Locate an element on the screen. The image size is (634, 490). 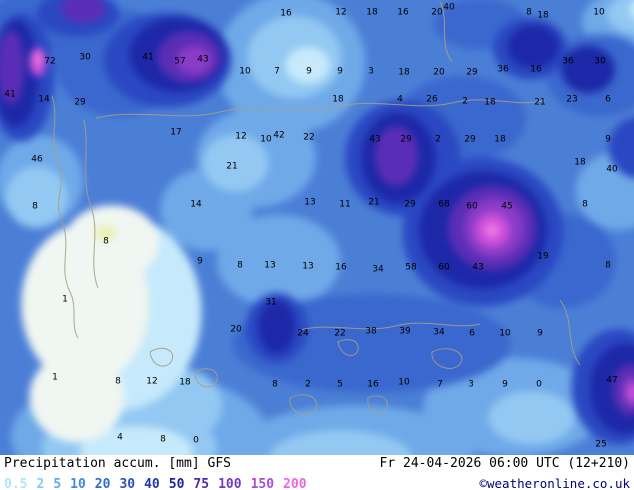
map-value-label: 26 is located at coordinates (432, 99).